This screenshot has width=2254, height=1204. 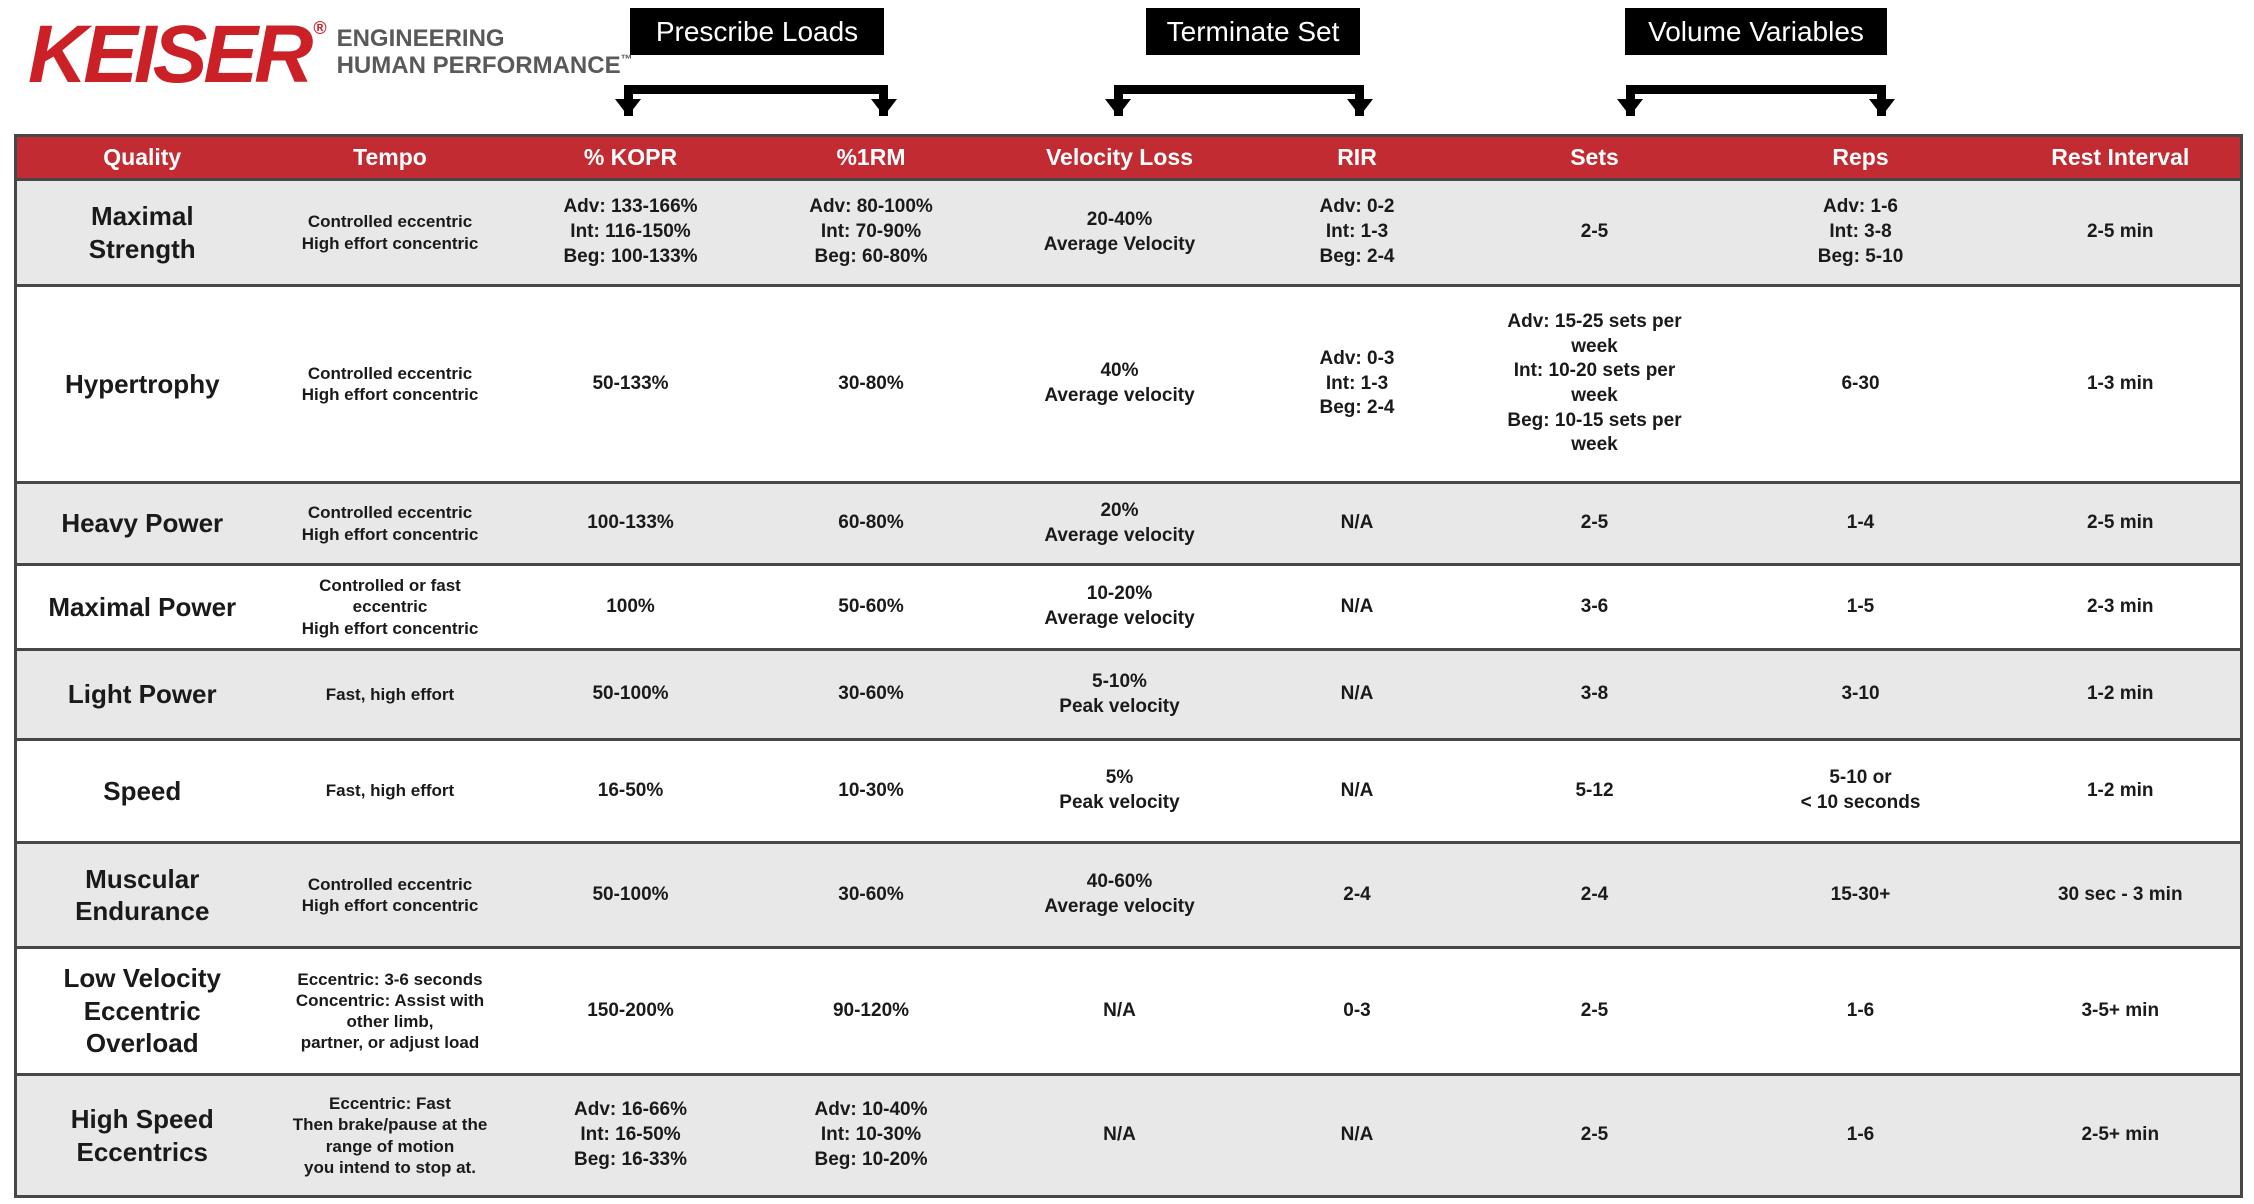 What do you see at coordinates (390, 791) in the screenshot?
I see `cell-tempo: Fast, high effort` at bounding box center [390, 791].